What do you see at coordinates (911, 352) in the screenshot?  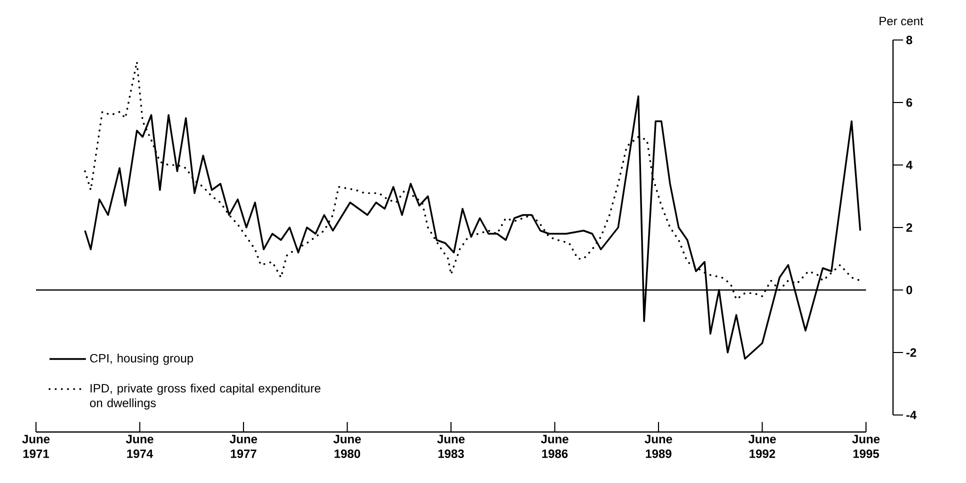 I see `y-tick-label: -2` at bounding box center [911, 352].